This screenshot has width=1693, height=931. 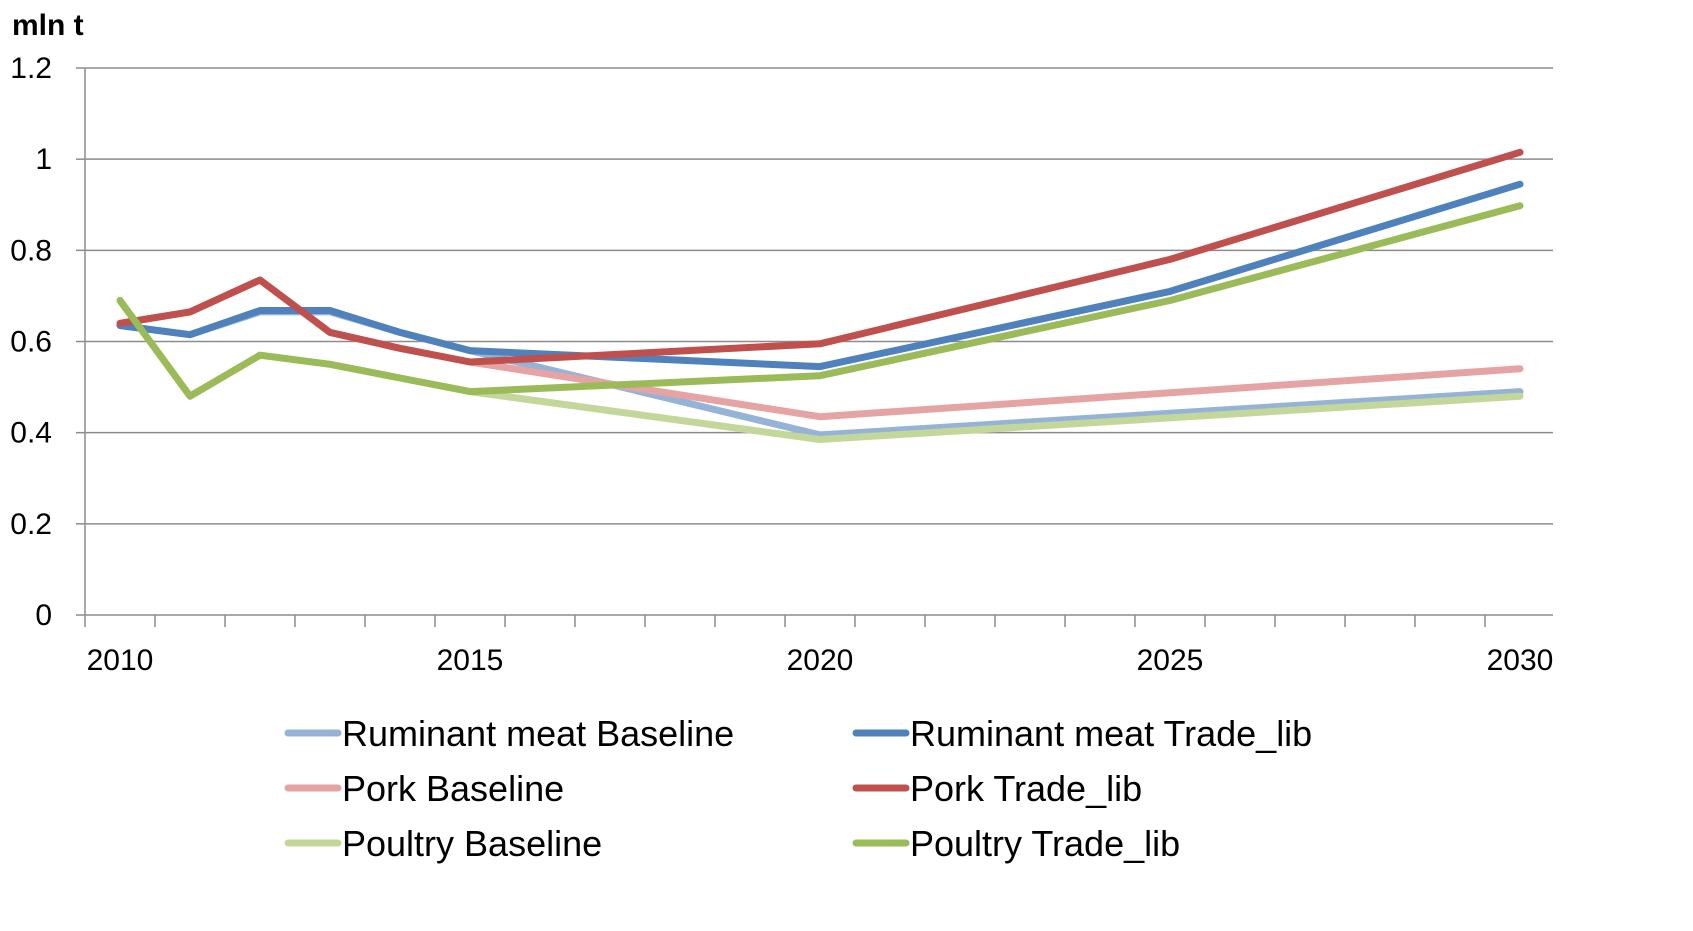 What do you see at coordinates (1045, 843) in the screenshot?
I see `legend-label-poultry-trade-lib: Poultry Trade_lib` at bounding box center [1045, 843].